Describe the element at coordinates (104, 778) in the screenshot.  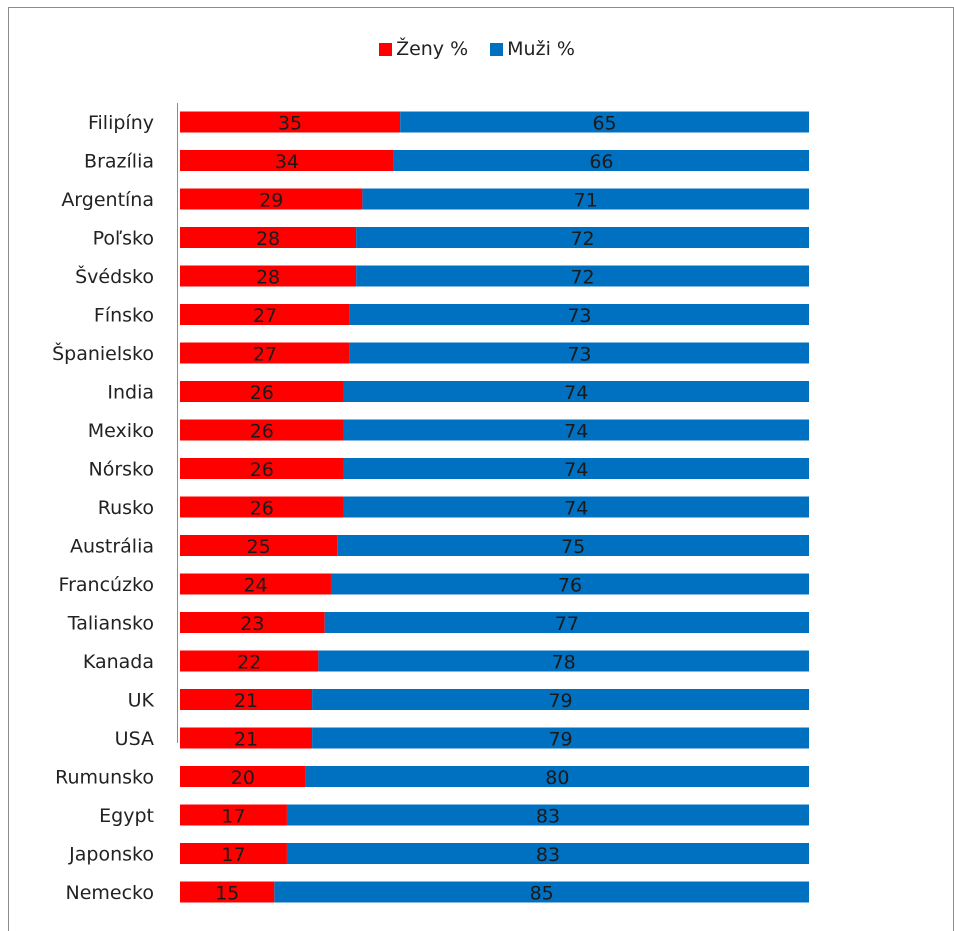
I see `category-label: Rumunsko` at that location.